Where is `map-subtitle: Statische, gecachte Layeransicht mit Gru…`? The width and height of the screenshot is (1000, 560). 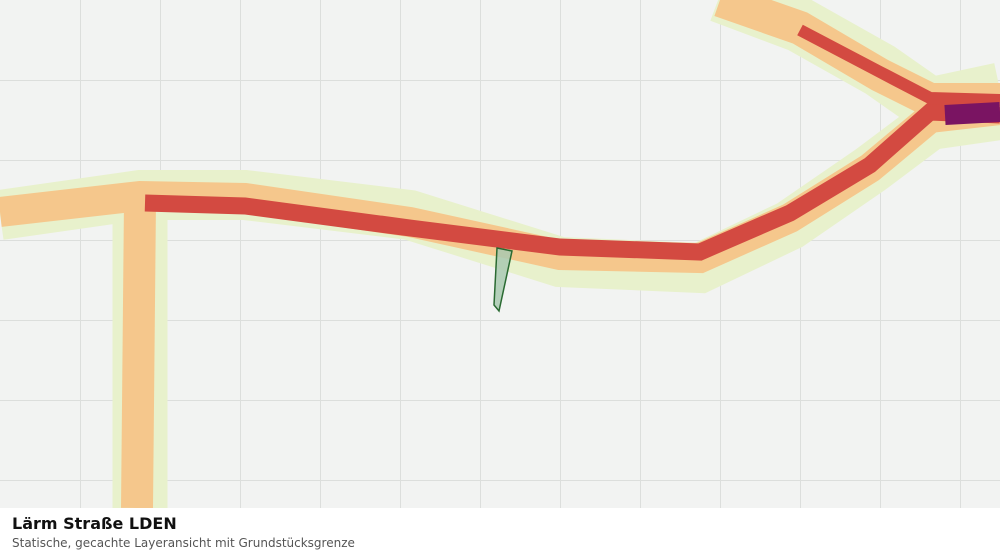 map-subtitle: Statische, gecachte Layeransicht mit Gru… is located at coordinates (183, 543).